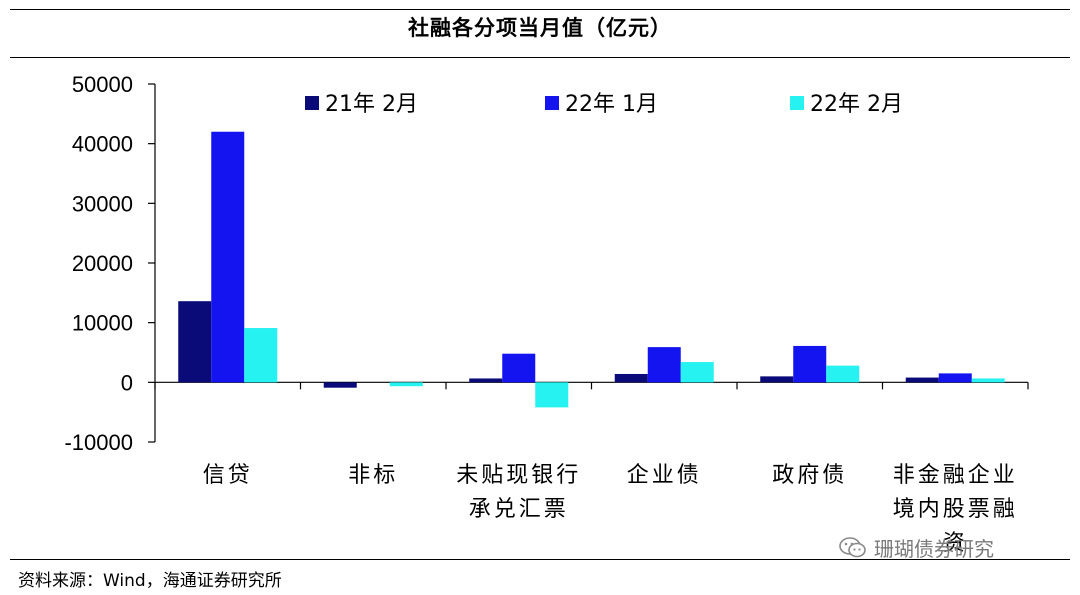 The width and height of the screenshot is (1080, 595). Describe the element at coordinates (856, 104) in the screenshot. I see `legend-label-2: 22年 2月` at that location.